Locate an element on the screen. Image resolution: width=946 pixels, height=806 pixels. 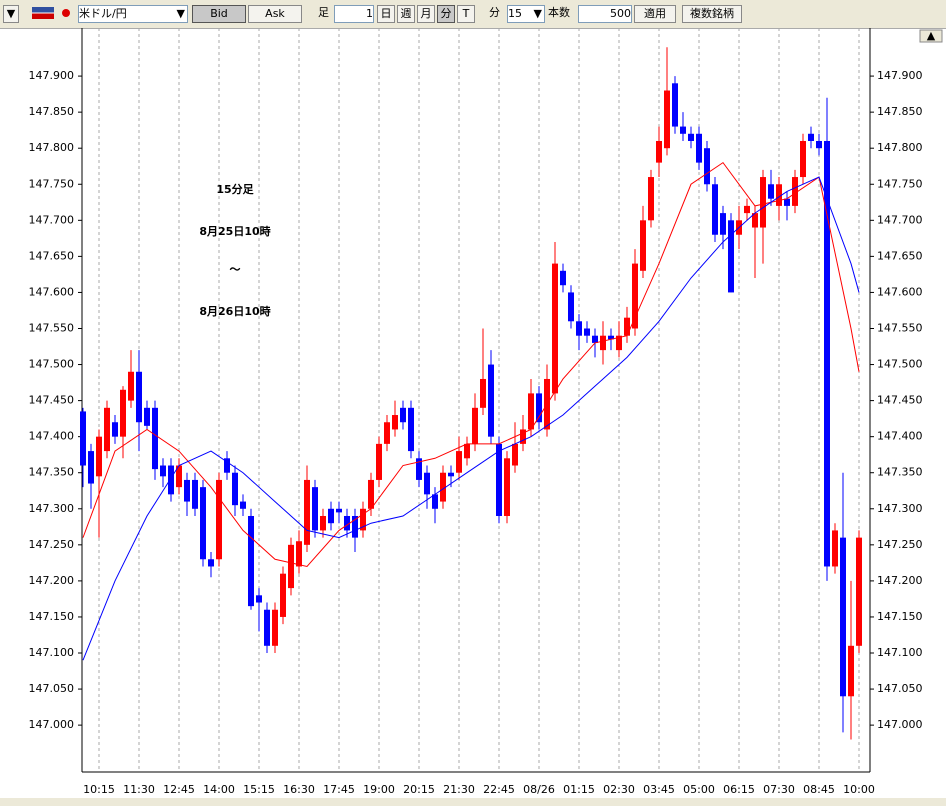
x-tick-label: 19:00 is located at coordinates (379, 789).